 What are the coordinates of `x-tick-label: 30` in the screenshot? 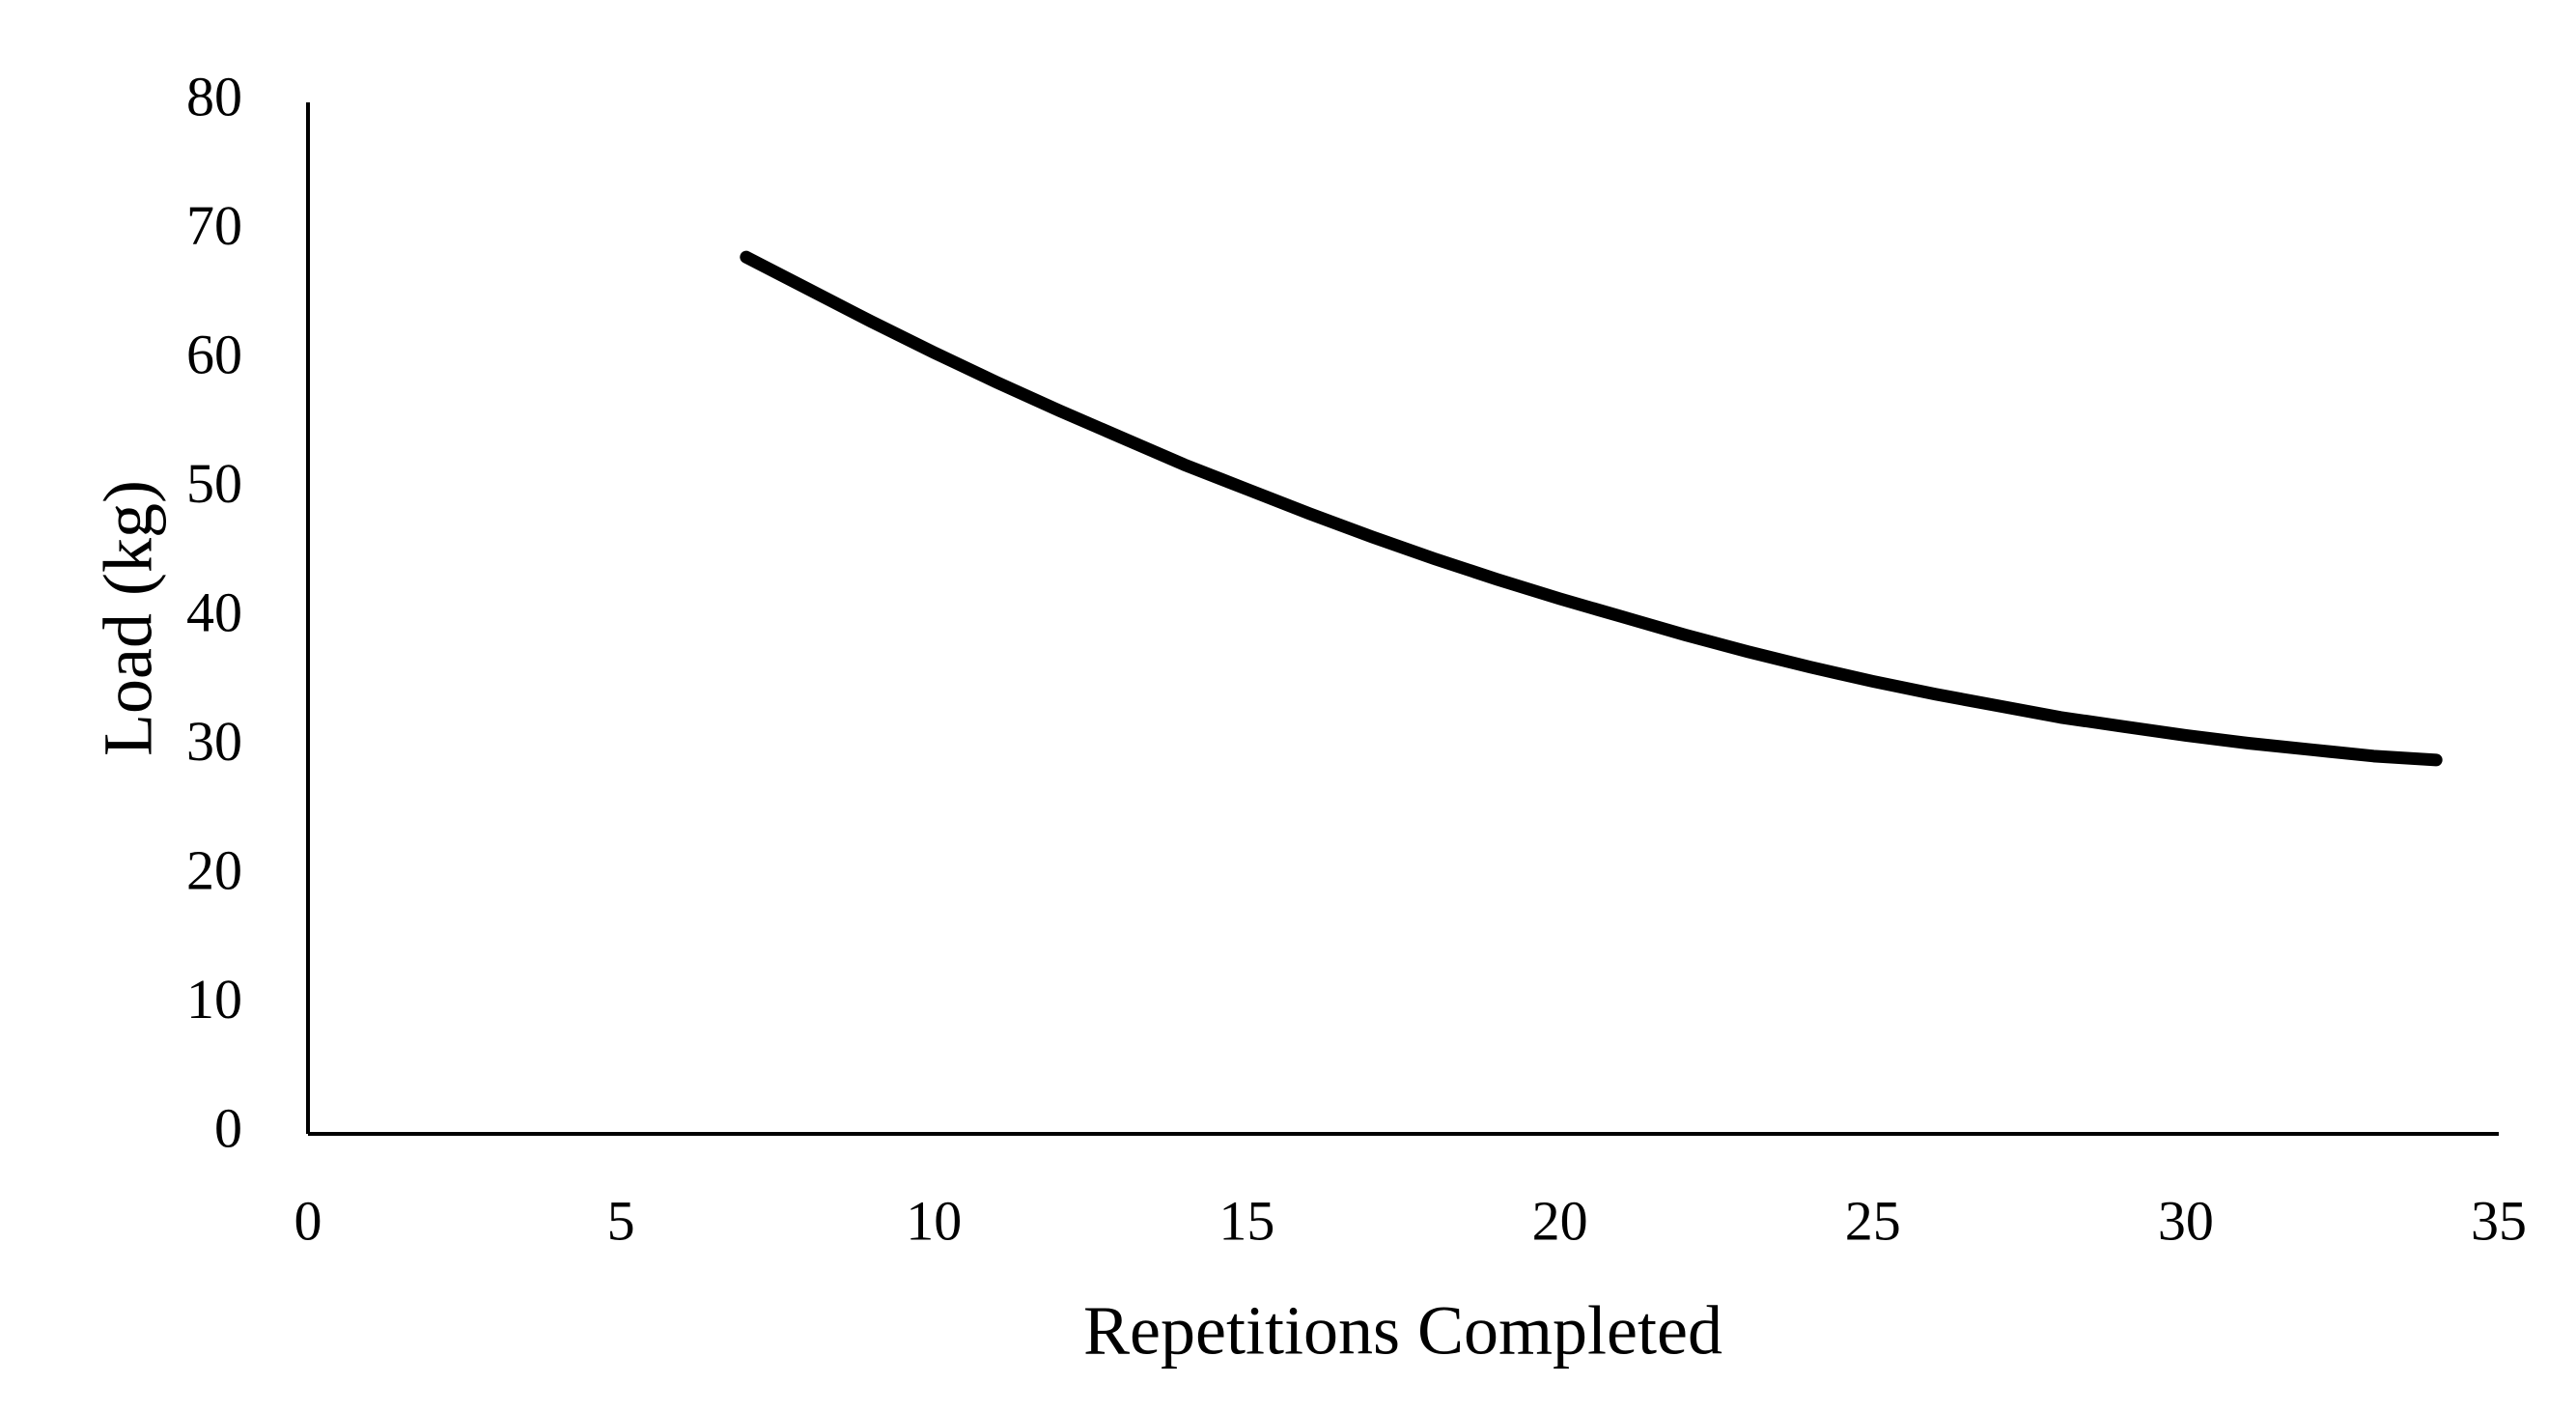 It's located at (2186, 1220).